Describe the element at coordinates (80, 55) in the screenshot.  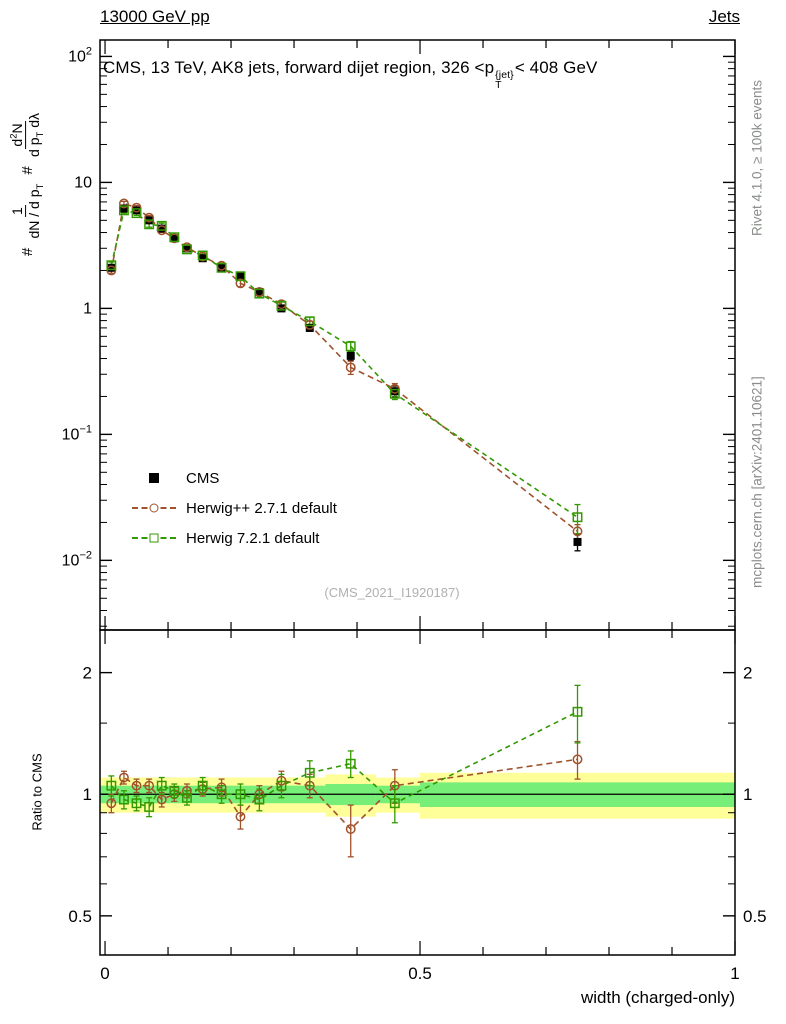
I see `svg-text: 10²` at that location.